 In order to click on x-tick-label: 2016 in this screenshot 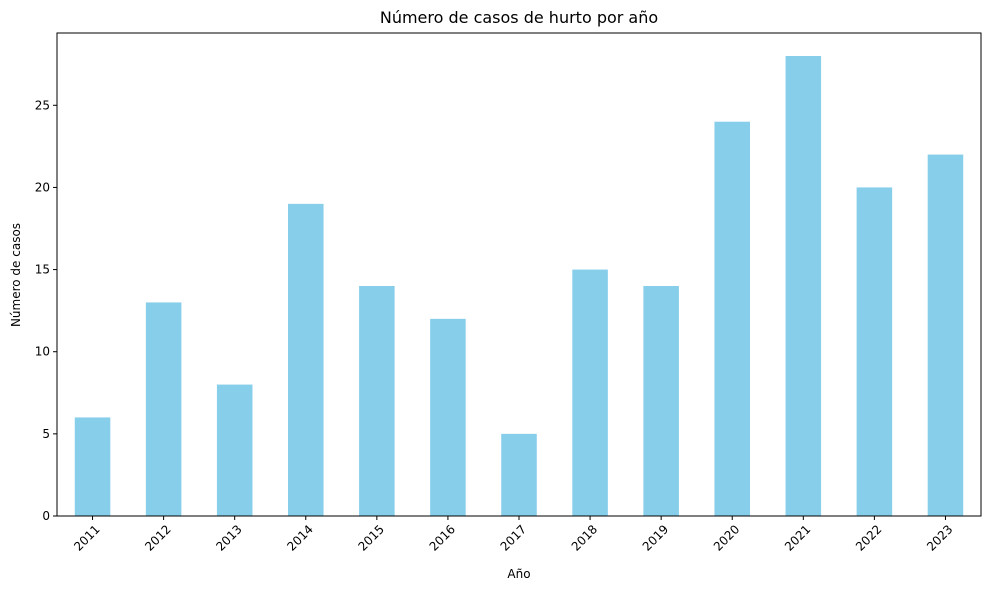, I will do `click(442, 537)`.